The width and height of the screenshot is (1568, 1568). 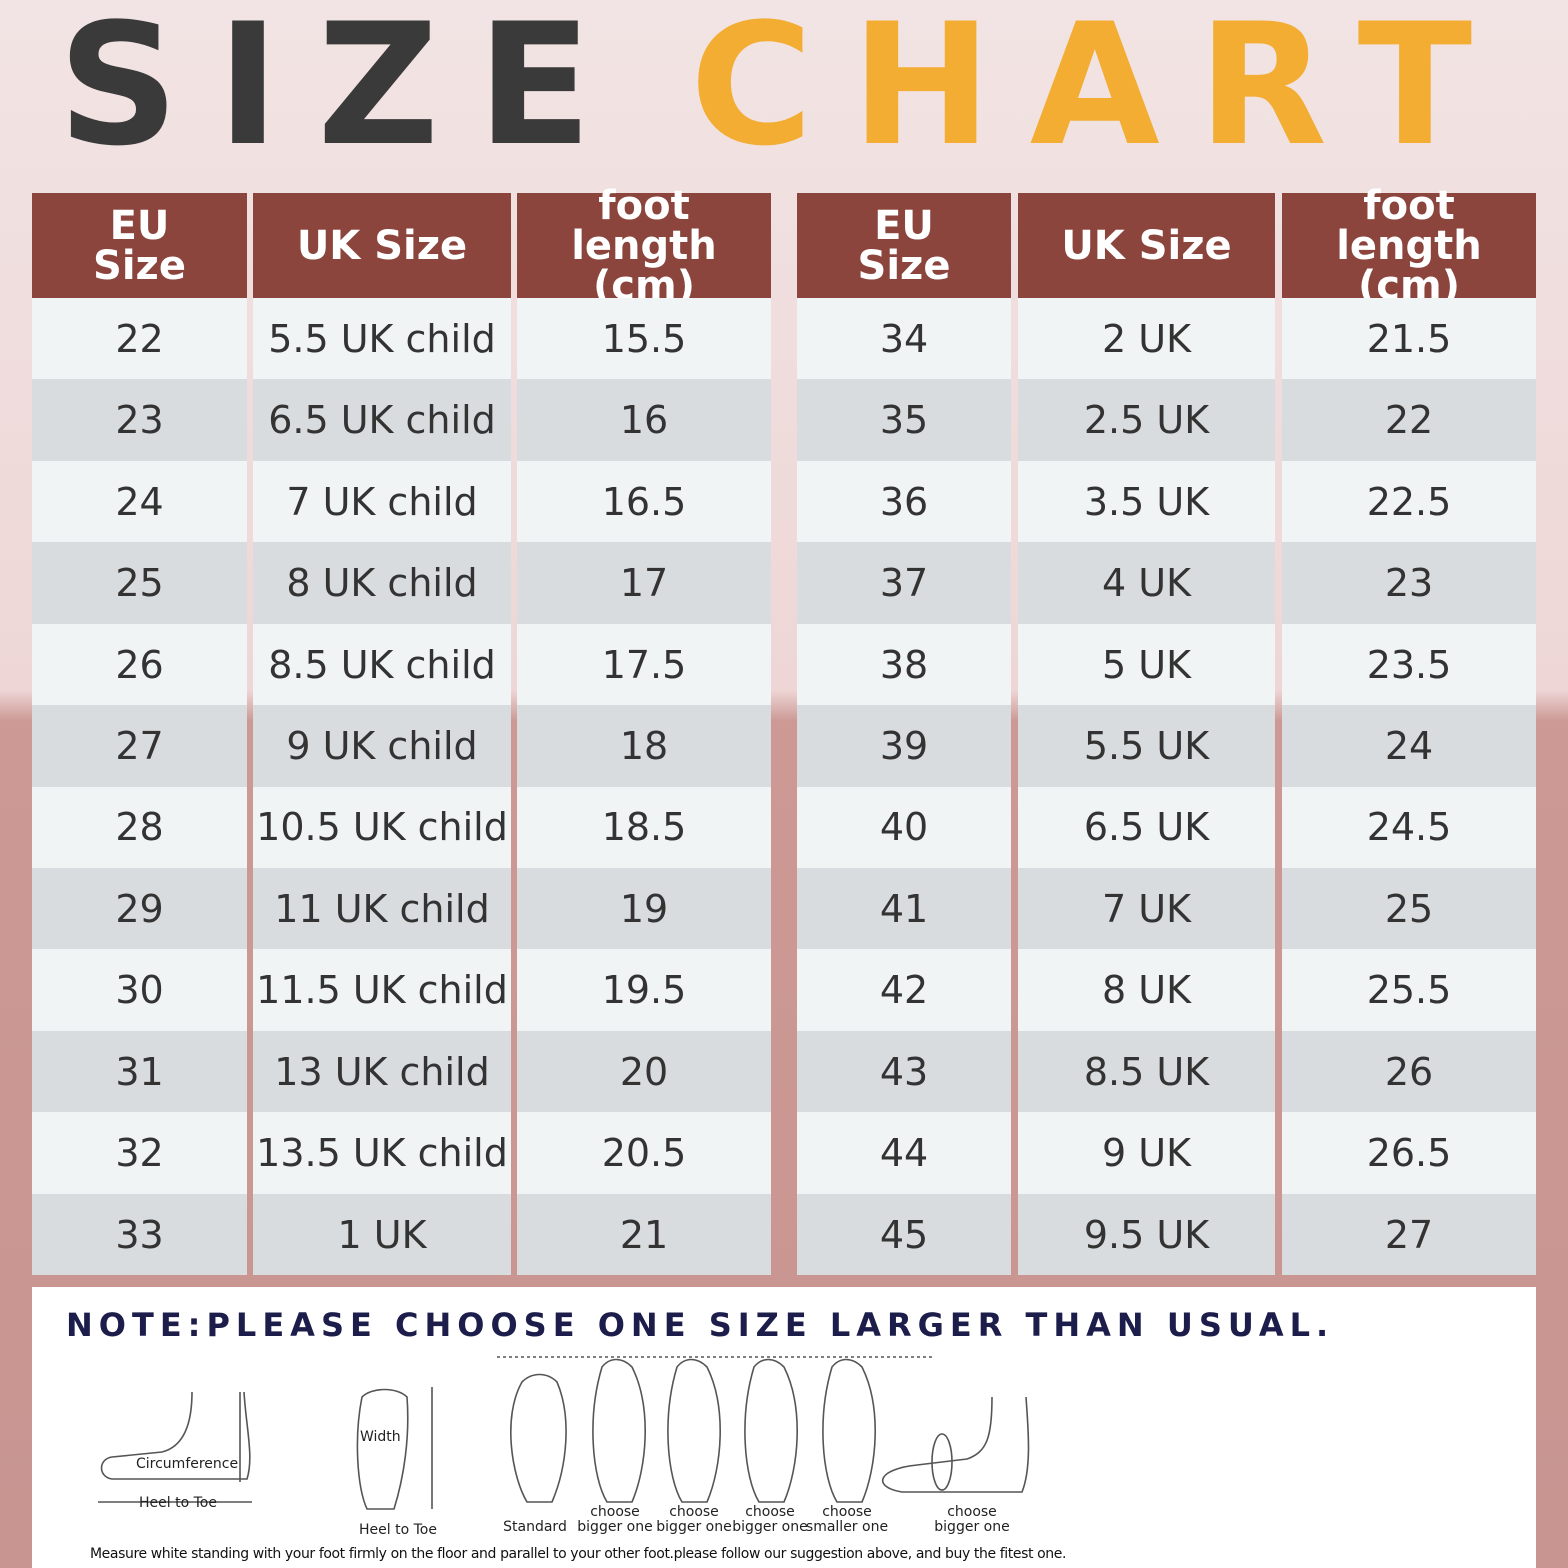 I want to click on diagram-caption: Standard, so click(x=535, y=1527).